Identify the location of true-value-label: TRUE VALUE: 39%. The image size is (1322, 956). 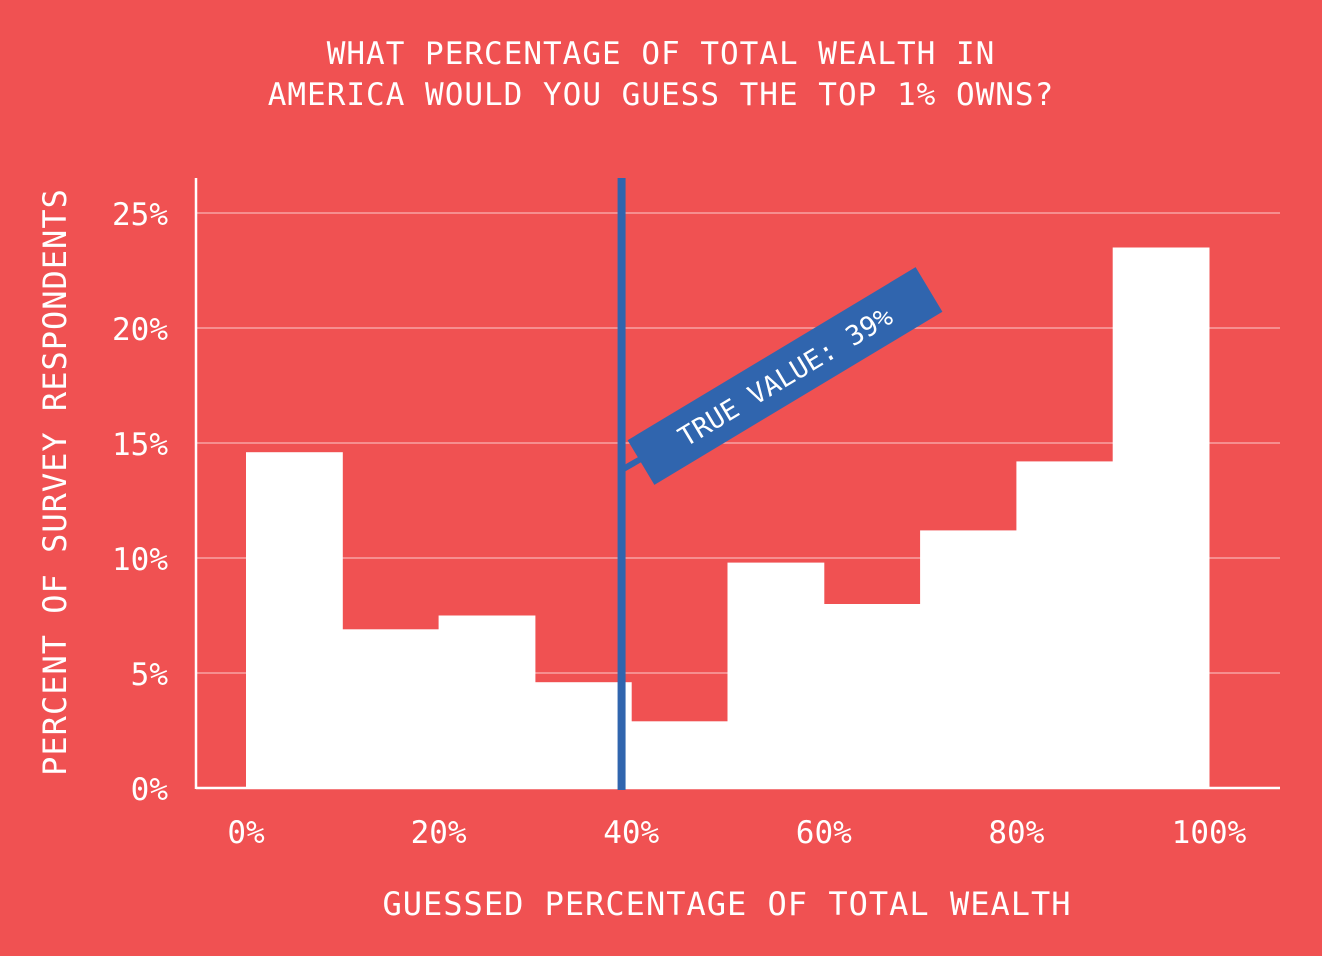
(785, 376).